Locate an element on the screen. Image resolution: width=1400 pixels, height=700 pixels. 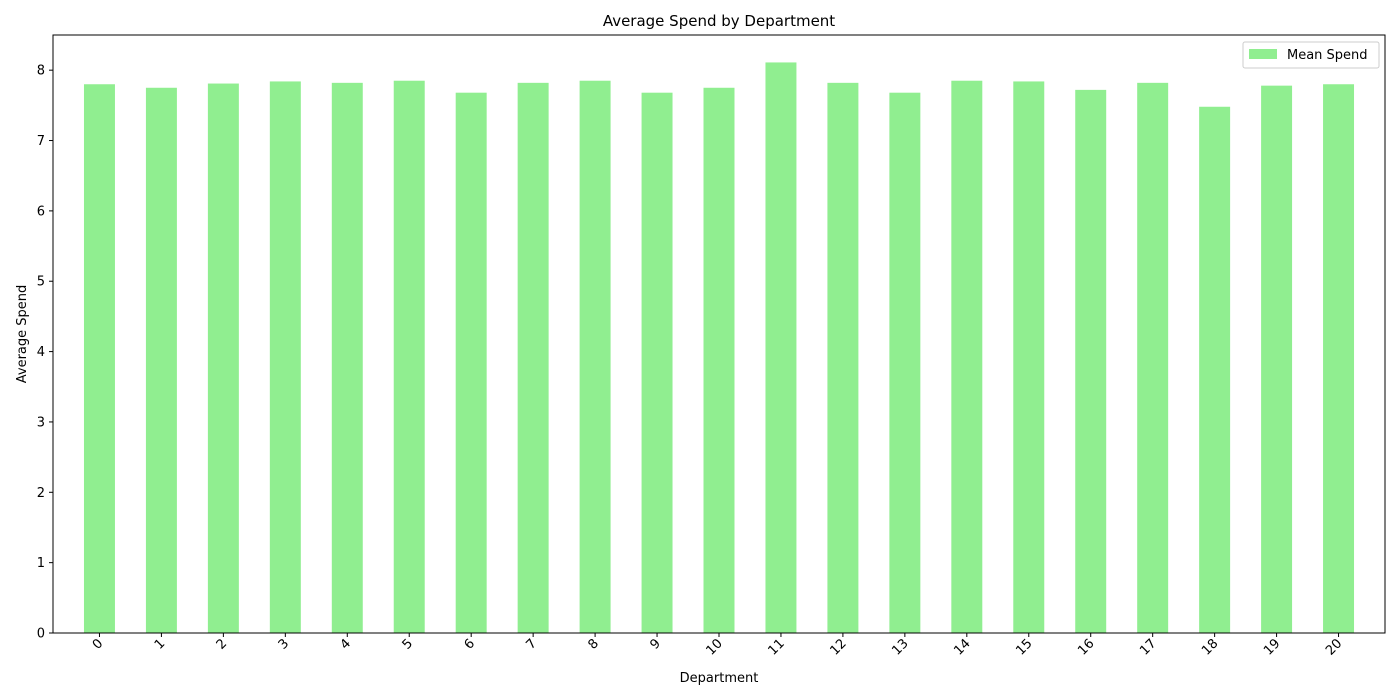
chart-title: Average Spend by Department is located at coordinates (719, 21).